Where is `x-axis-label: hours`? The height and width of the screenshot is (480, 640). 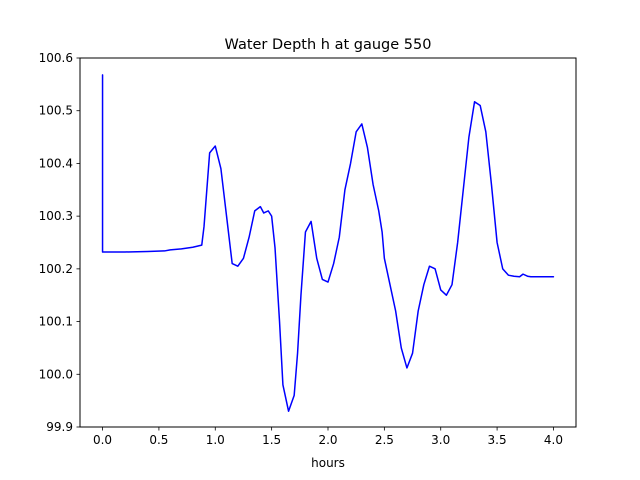
x-axis-label: hours is located at coordinates (328, 463).